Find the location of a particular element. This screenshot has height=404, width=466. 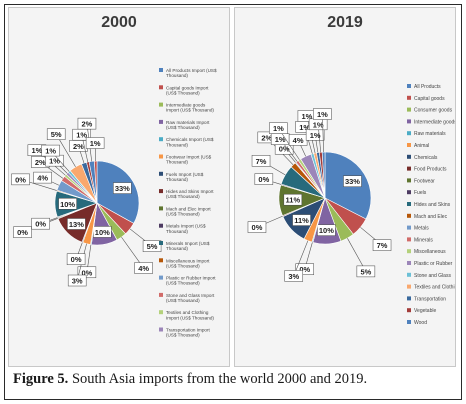

pie-slice is located at coordinates (323, 175).